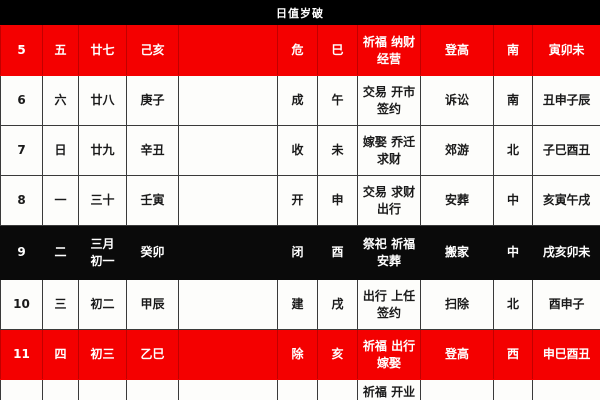  I want to click on lunar-line-1: 廿七, so click(102, 50).